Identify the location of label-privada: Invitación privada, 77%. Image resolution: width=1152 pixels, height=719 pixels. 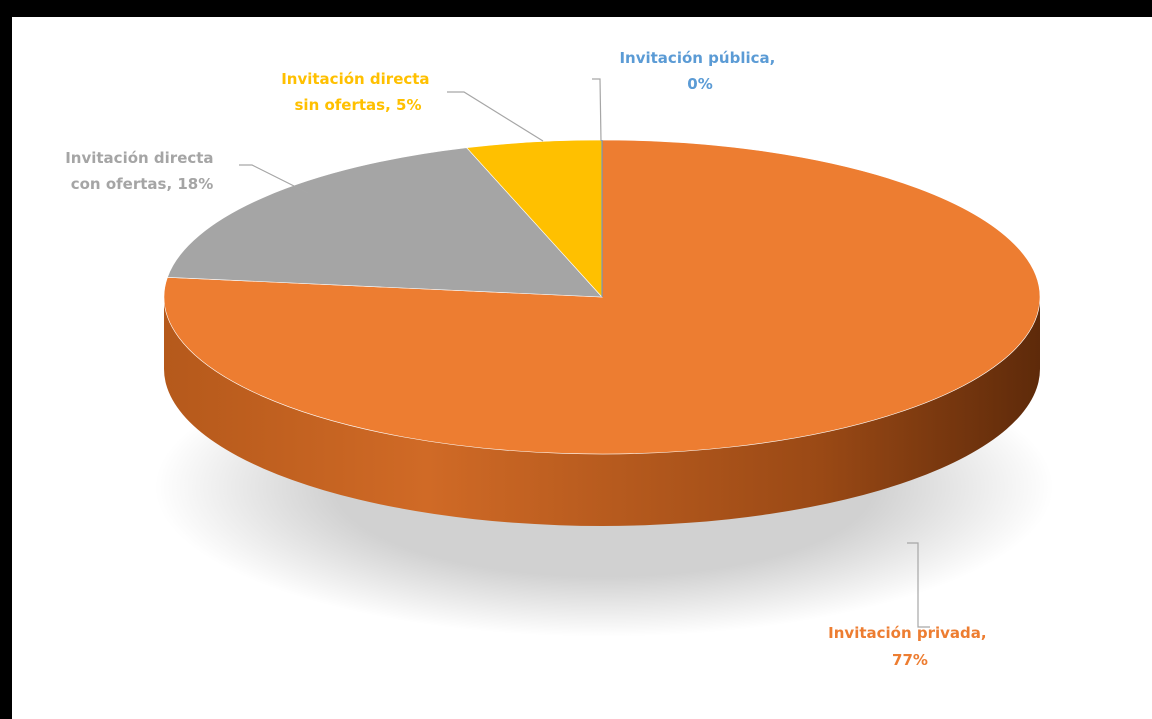
(910, 646).